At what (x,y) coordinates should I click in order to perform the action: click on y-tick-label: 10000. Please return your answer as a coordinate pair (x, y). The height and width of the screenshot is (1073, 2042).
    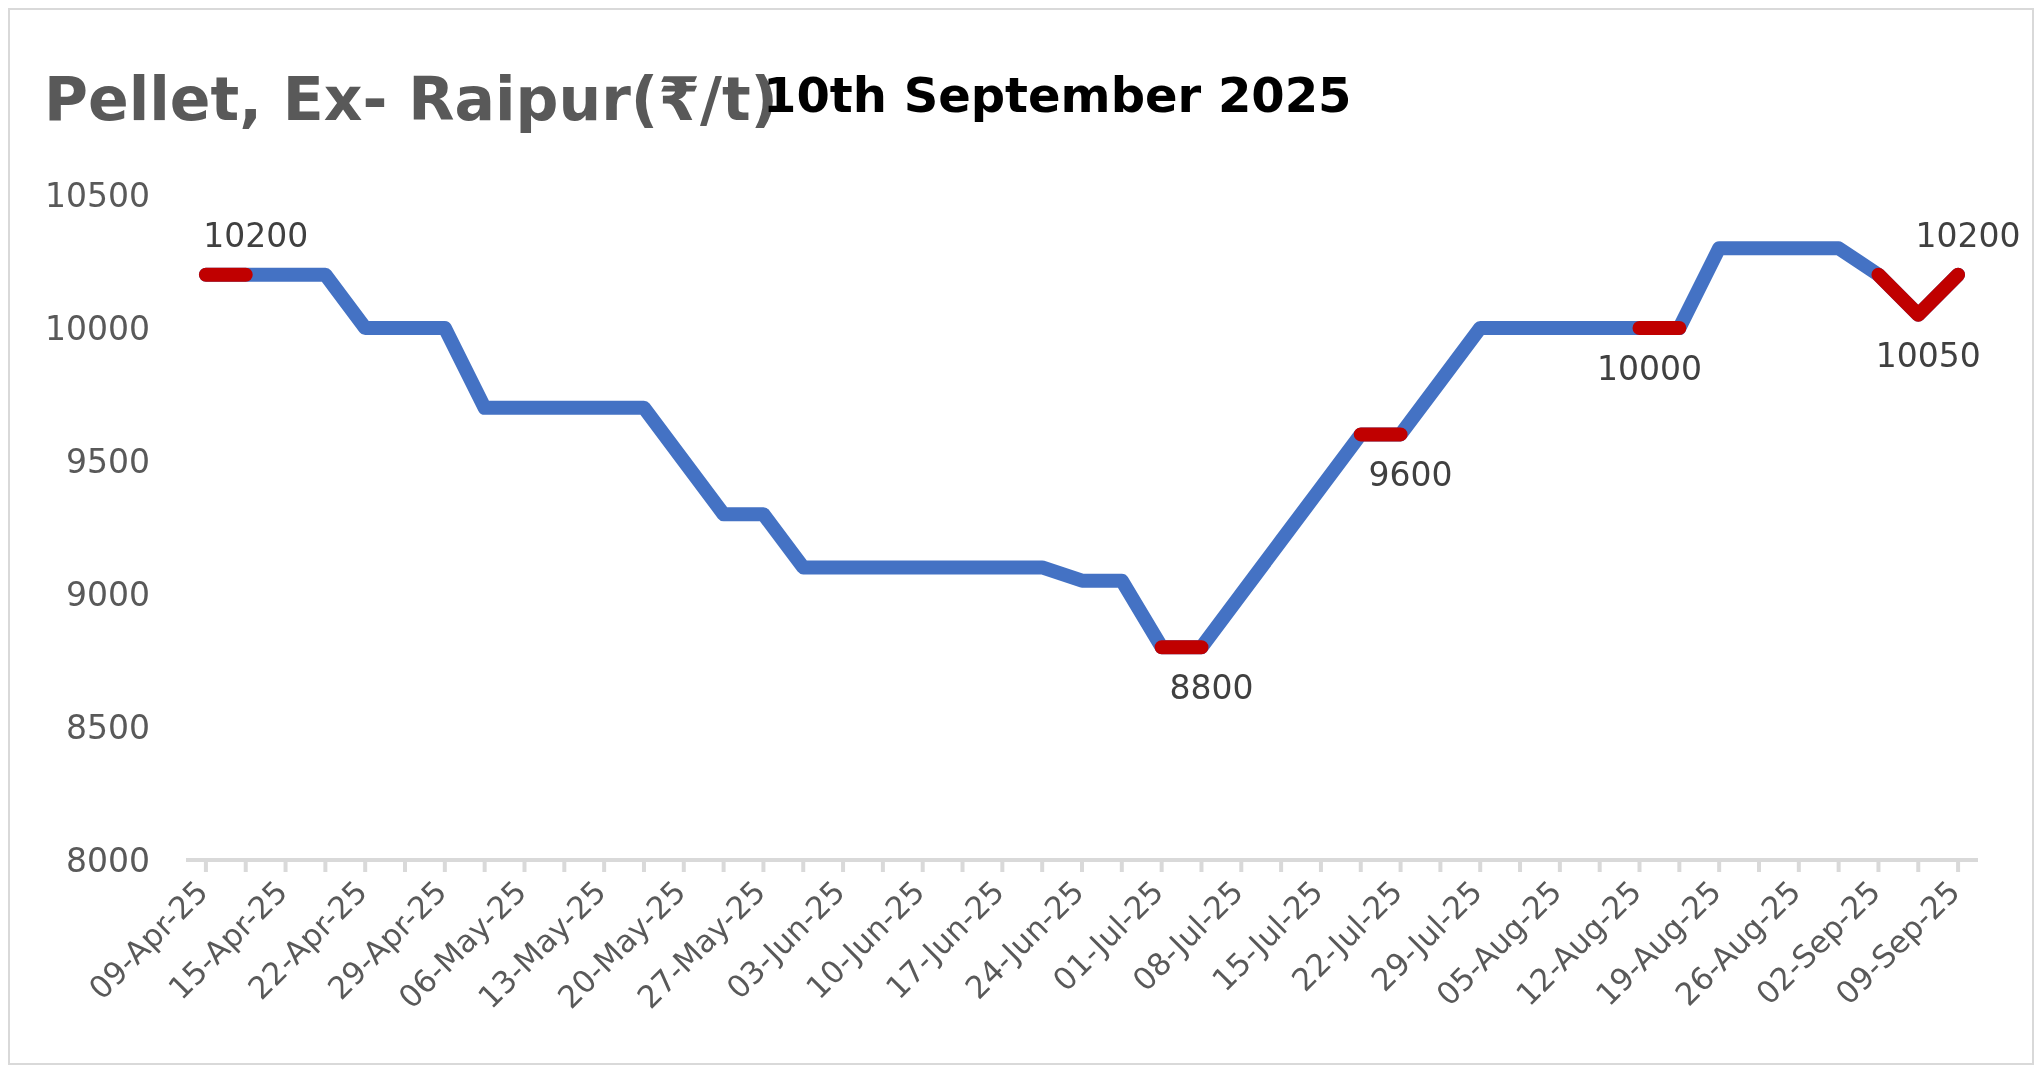
    Looking at the image, I should click on (97, 328).